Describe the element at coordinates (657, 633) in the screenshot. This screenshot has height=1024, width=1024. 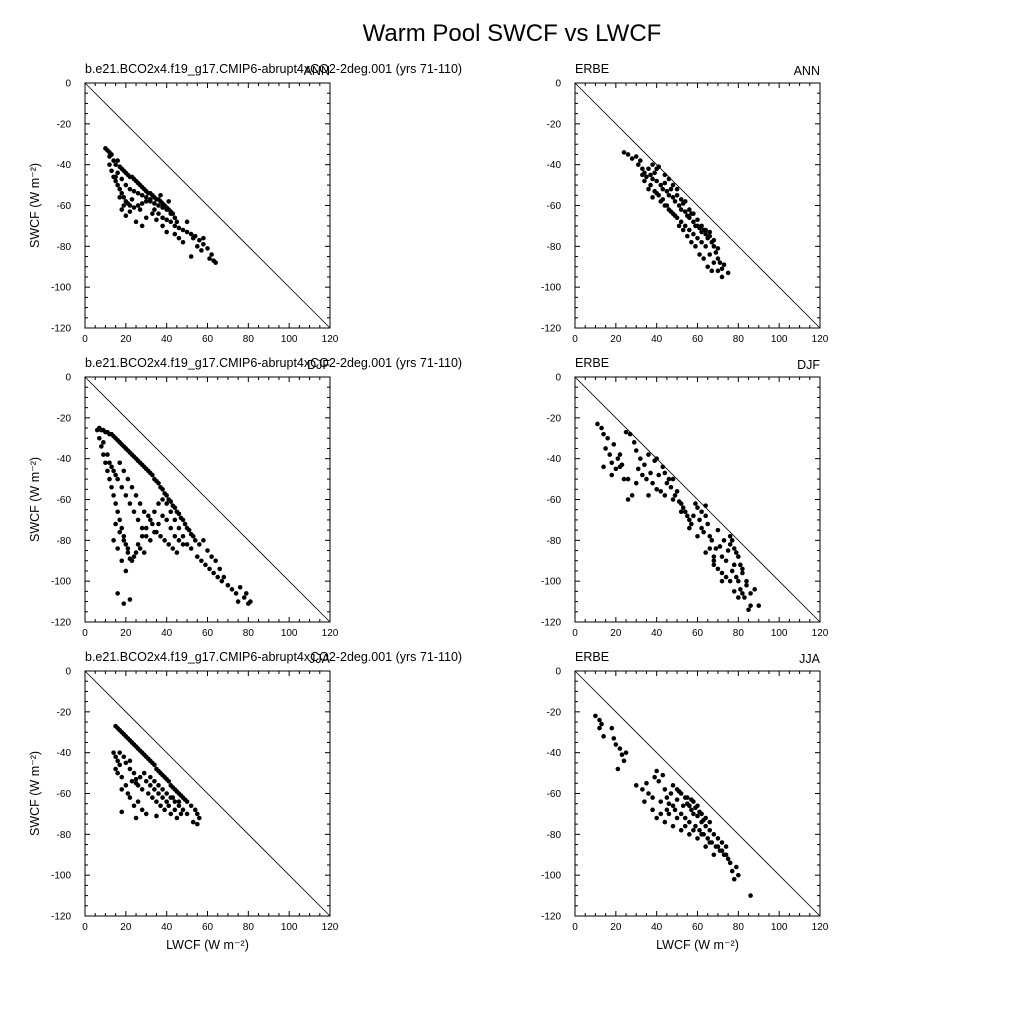
I see `x-tick-label: 40` at that location.